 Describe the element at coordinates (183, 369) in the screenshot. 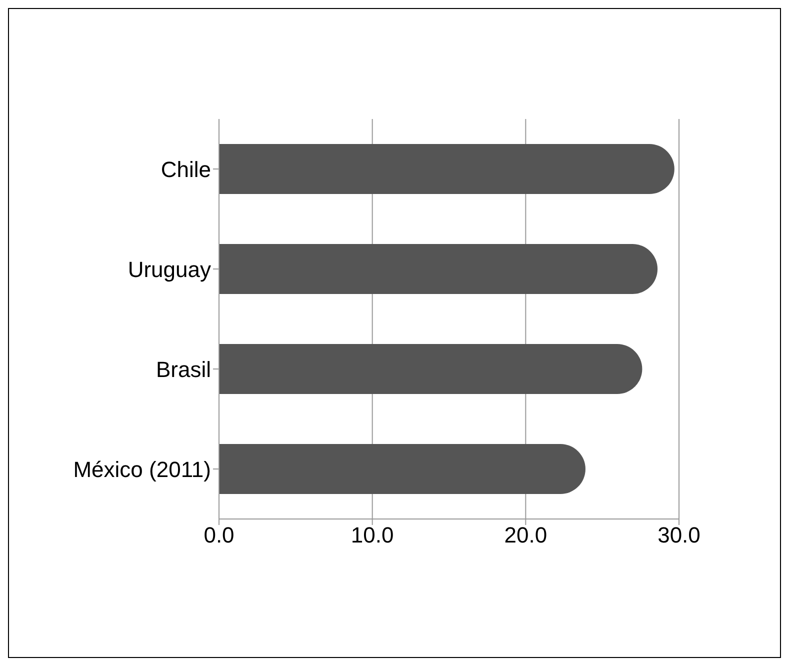

I see `y-tick-label: Brasil` at that location.